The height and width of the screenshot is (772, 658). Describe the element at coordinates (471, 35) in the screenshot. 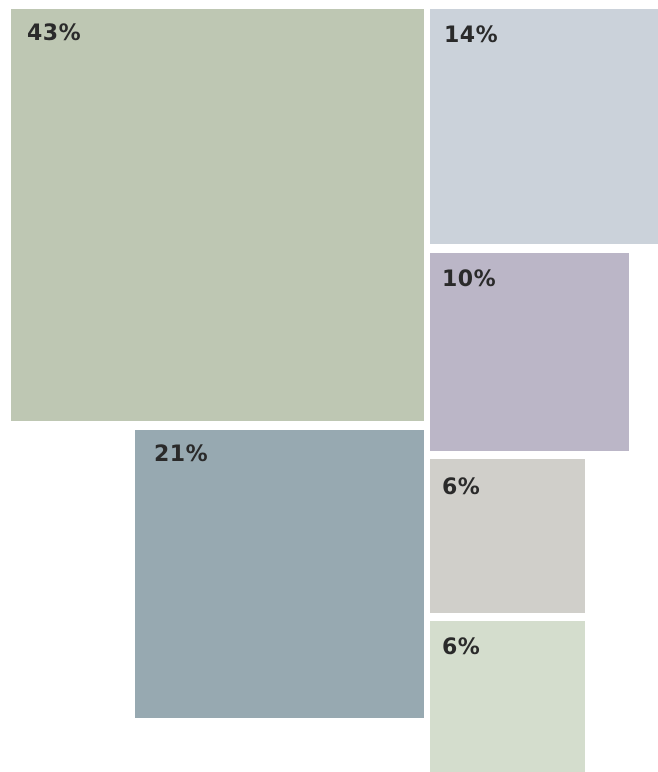

I see `tile-label: 14%` at that location.